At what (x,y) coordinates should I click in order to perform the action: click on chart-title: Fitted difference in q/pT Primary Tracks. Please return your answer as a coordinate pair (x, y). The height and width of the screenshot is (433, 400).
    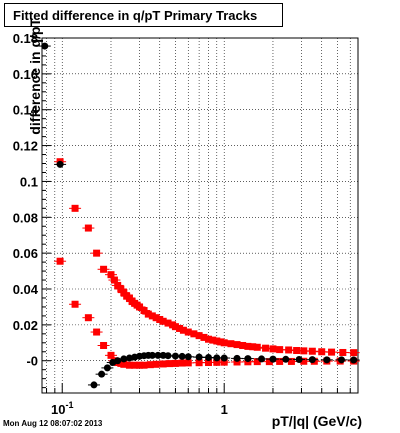
    Looking at the image, I should click on (135, 15).